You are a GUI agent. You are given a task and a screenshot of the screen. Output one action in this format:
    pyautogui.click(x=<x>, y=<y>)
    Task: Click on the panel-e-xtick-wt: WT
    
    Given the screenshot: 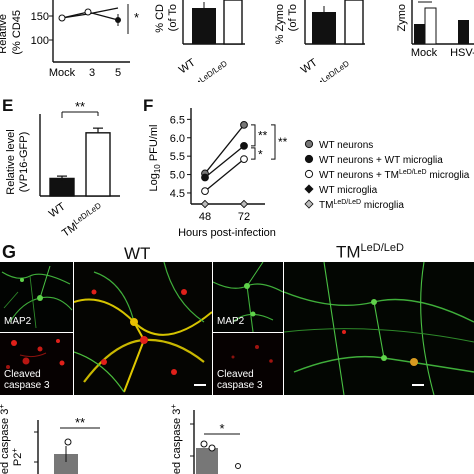 What is the action you would take?
    pyautogui.click(x=57, y=210)
    